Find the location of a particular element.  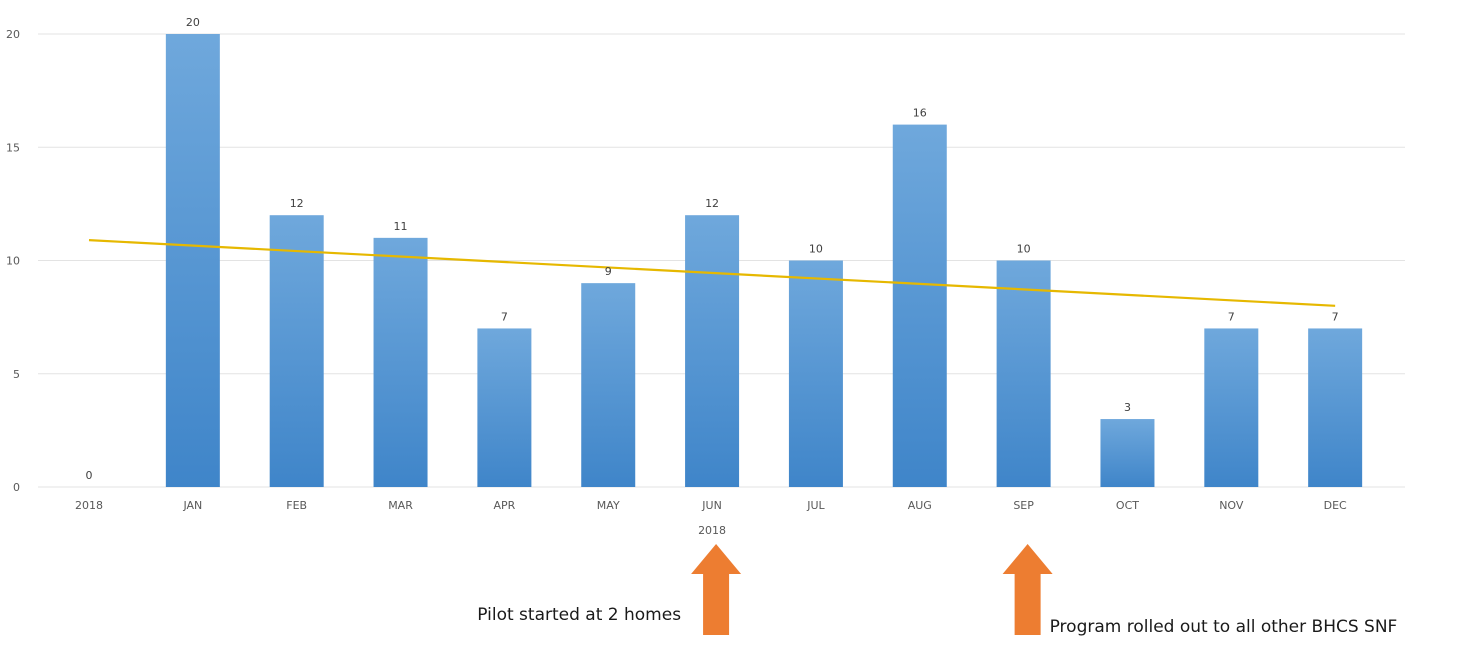

bar-dec is located at coordinates (1335, 407).